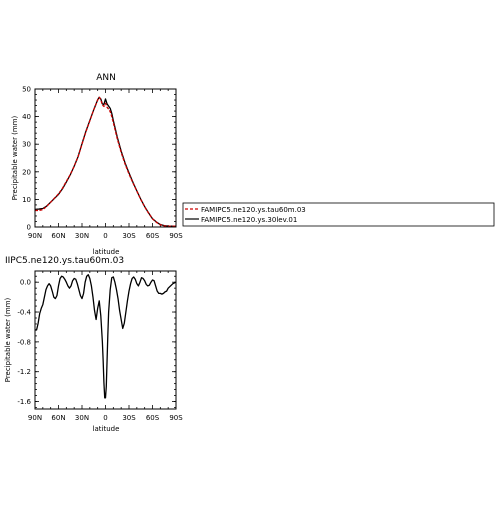  Describe the element at coordinates (26, 200) in the screenshot. I see `y-tick-label: 10` at that location.